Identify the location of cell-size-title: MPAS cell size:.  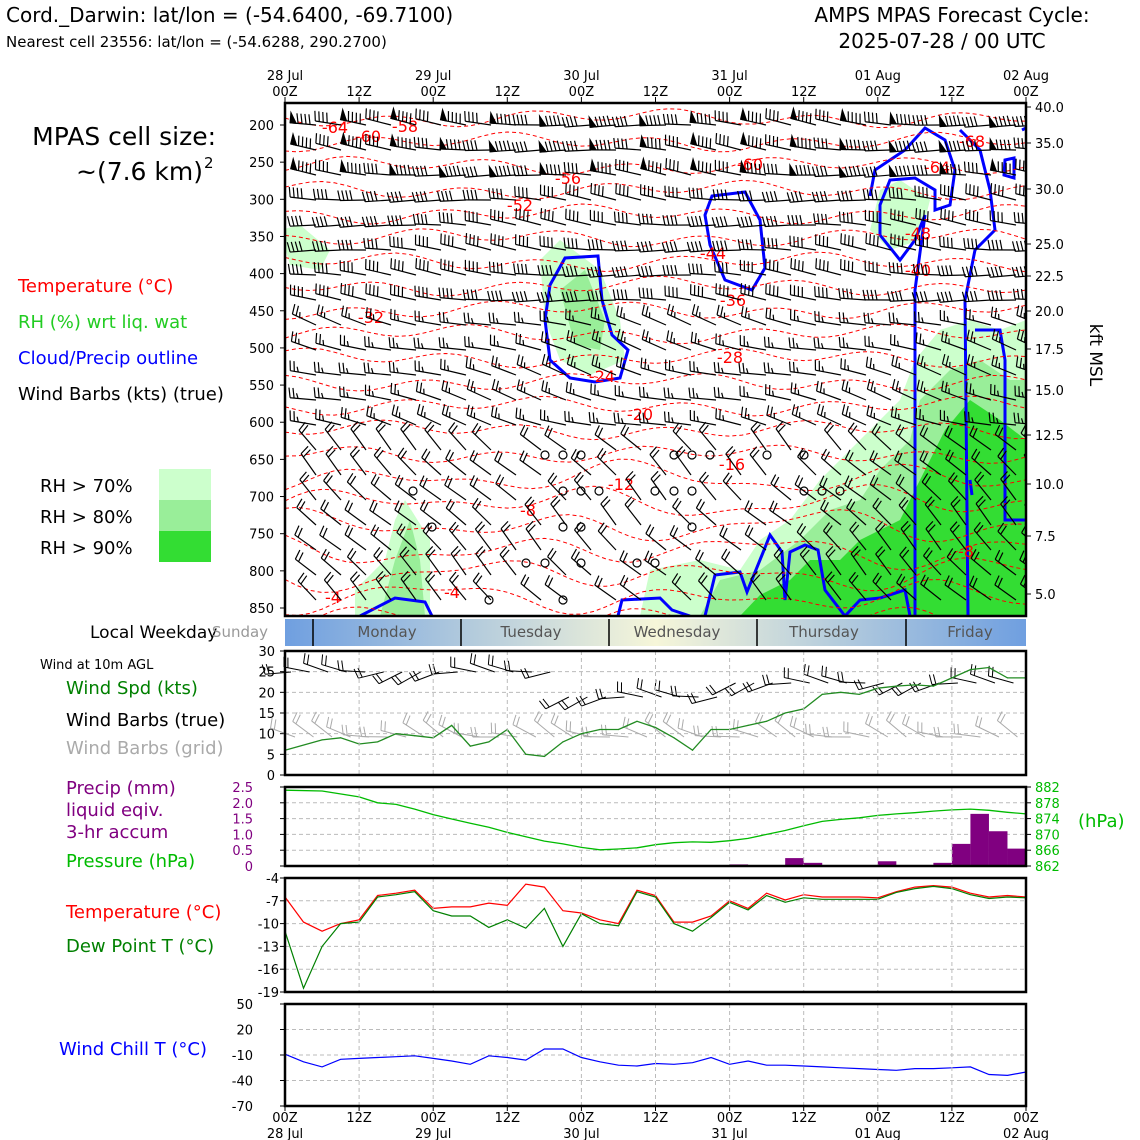
(124, 136).